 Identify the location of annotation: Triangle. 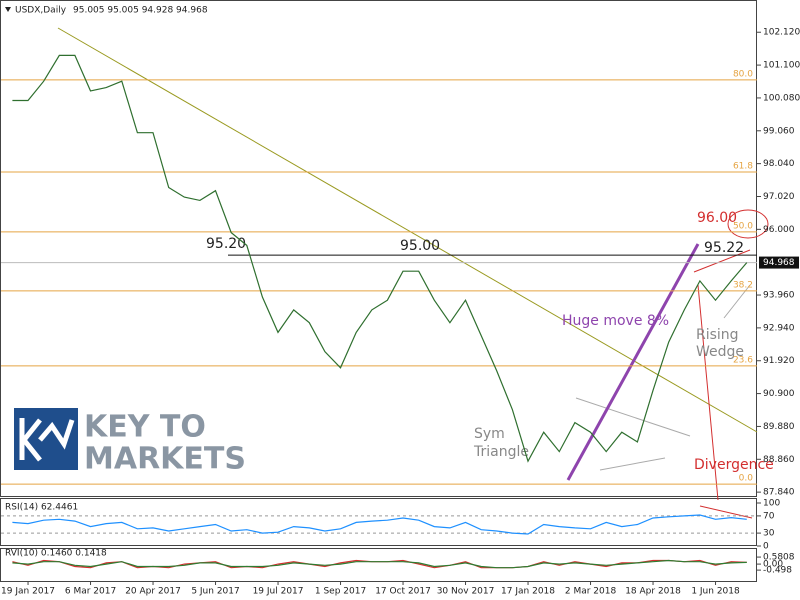
(501, 452).